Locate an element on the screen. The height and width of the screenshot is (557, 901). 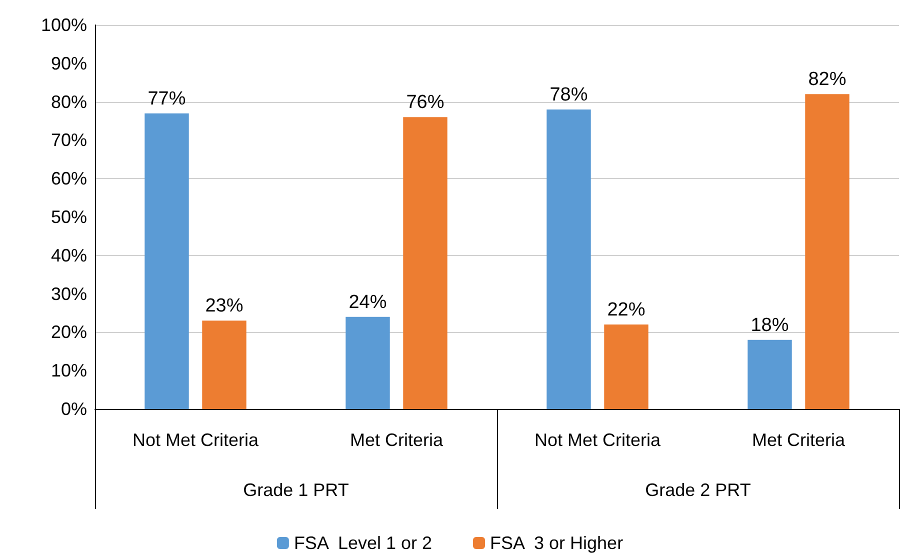
y-tick-label: 100% is located at coordinates (63, 25).